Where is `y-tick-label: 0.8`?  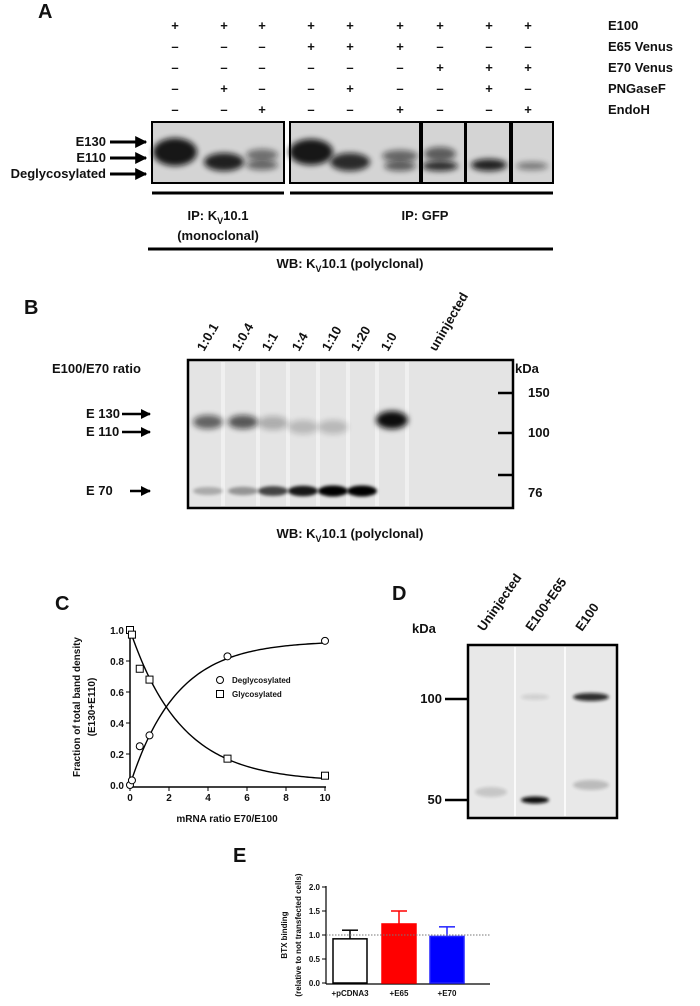 y-tick-label: 0.8 is located at coordinates (117, 662).